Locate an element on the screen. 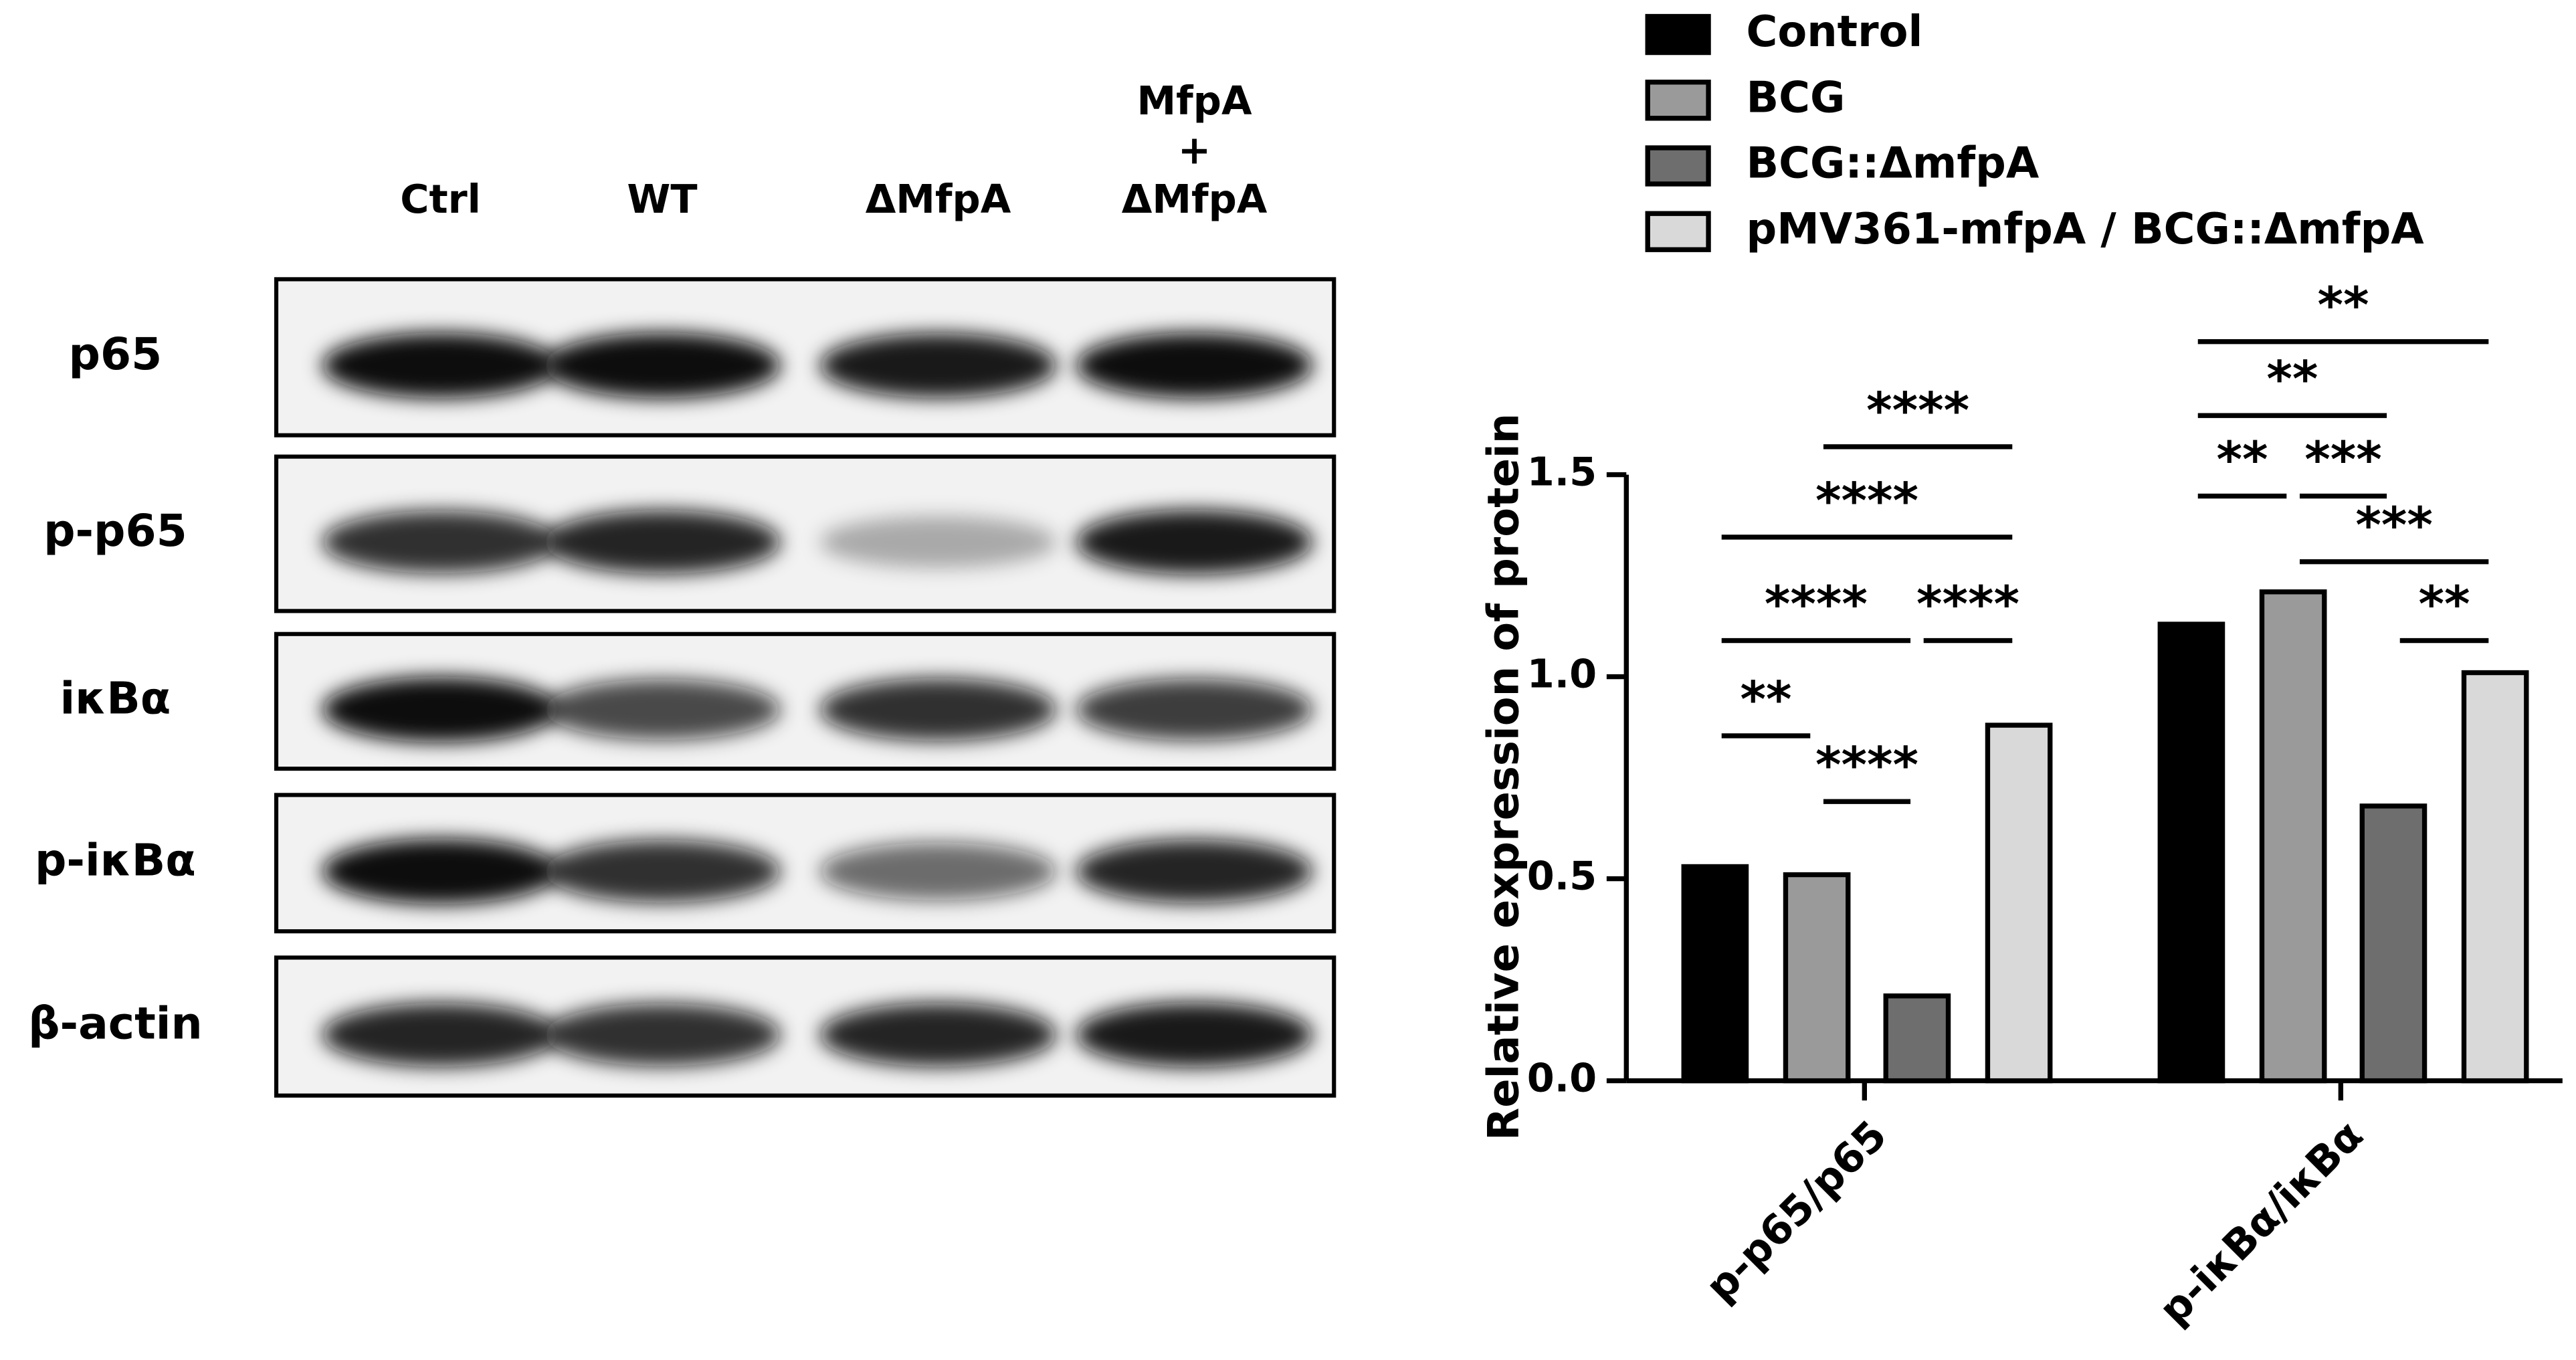  x-tick-label: p-p65/p65 is located at coordinates (1796, 1211).